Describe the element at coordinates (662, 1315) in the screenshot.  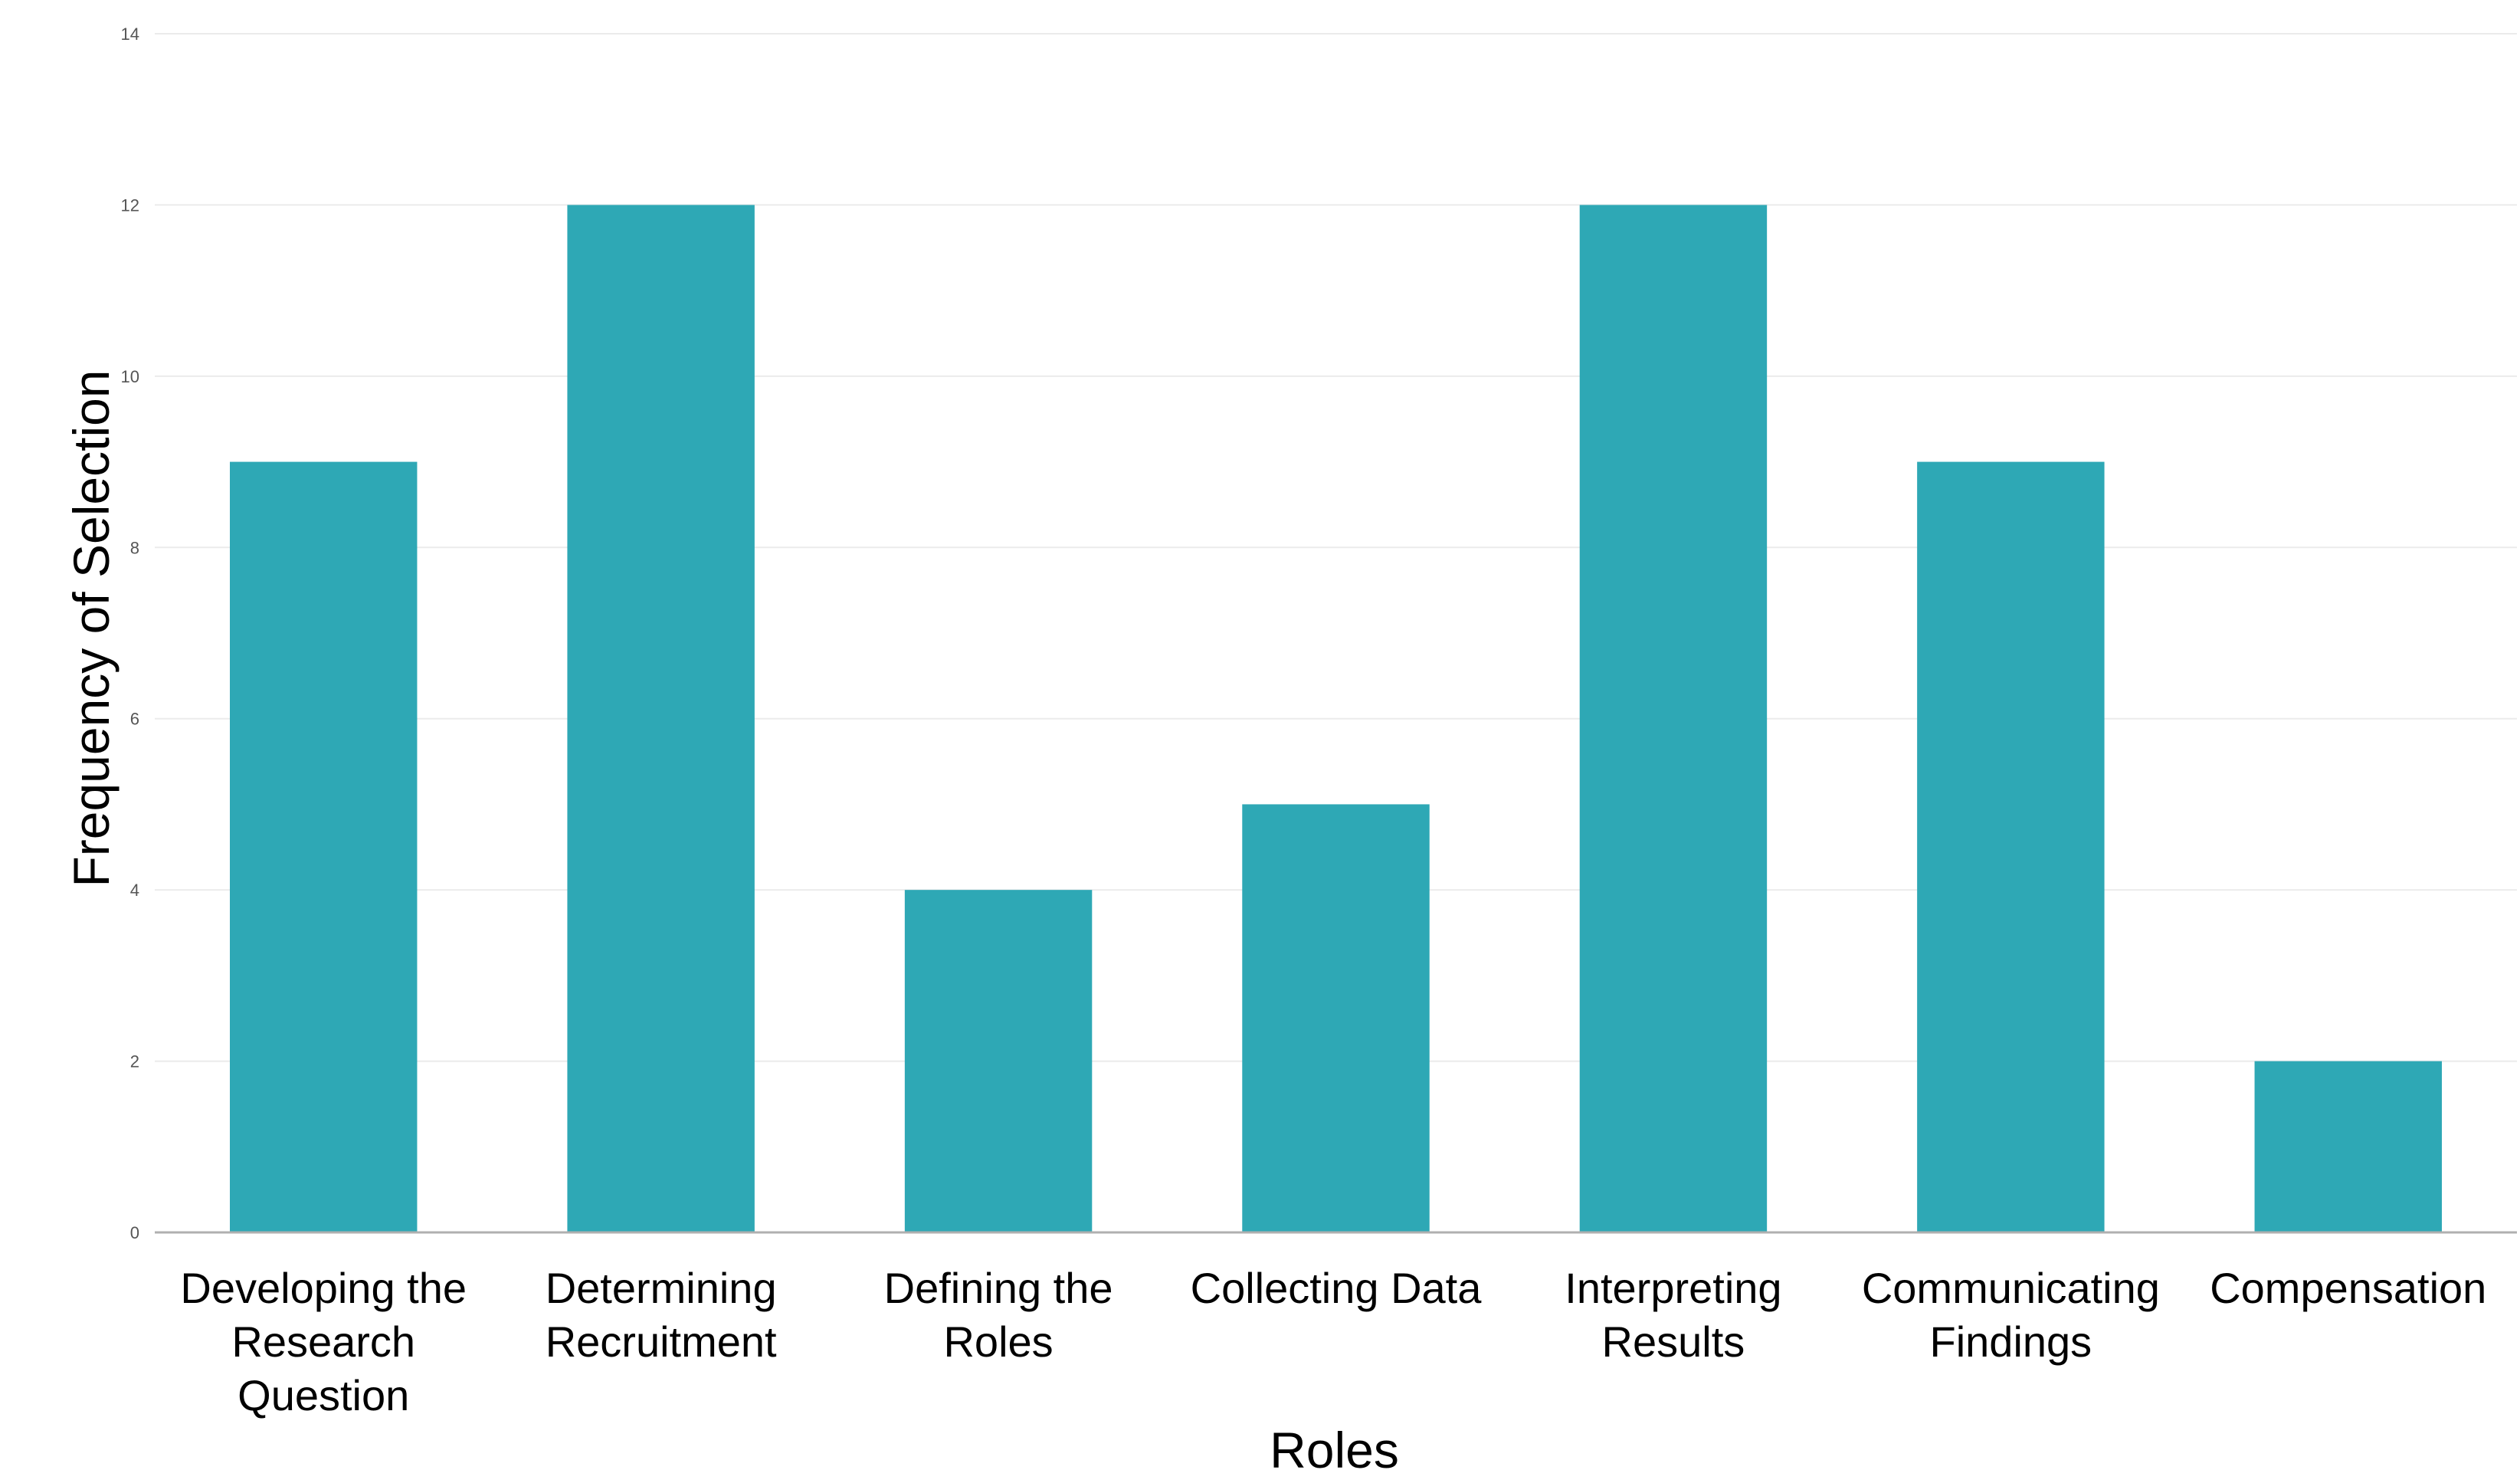
I see `x-tick-label: Determining Recruitment` at that location.